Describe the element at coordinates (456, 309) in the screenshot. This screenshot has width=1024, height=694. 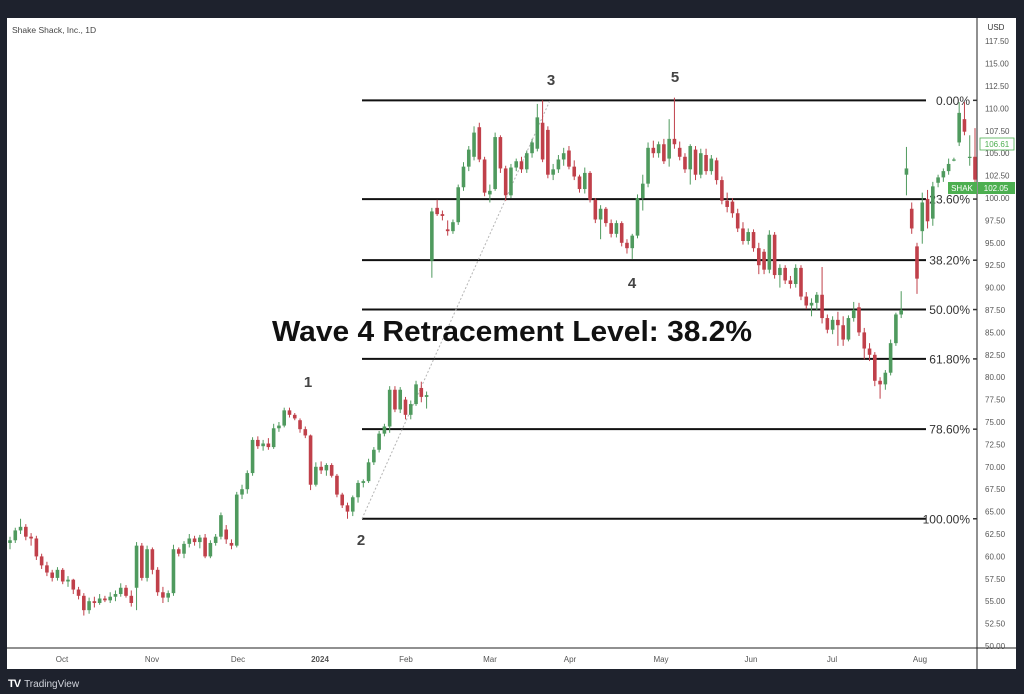
I see `fib-trend-line` at that location.